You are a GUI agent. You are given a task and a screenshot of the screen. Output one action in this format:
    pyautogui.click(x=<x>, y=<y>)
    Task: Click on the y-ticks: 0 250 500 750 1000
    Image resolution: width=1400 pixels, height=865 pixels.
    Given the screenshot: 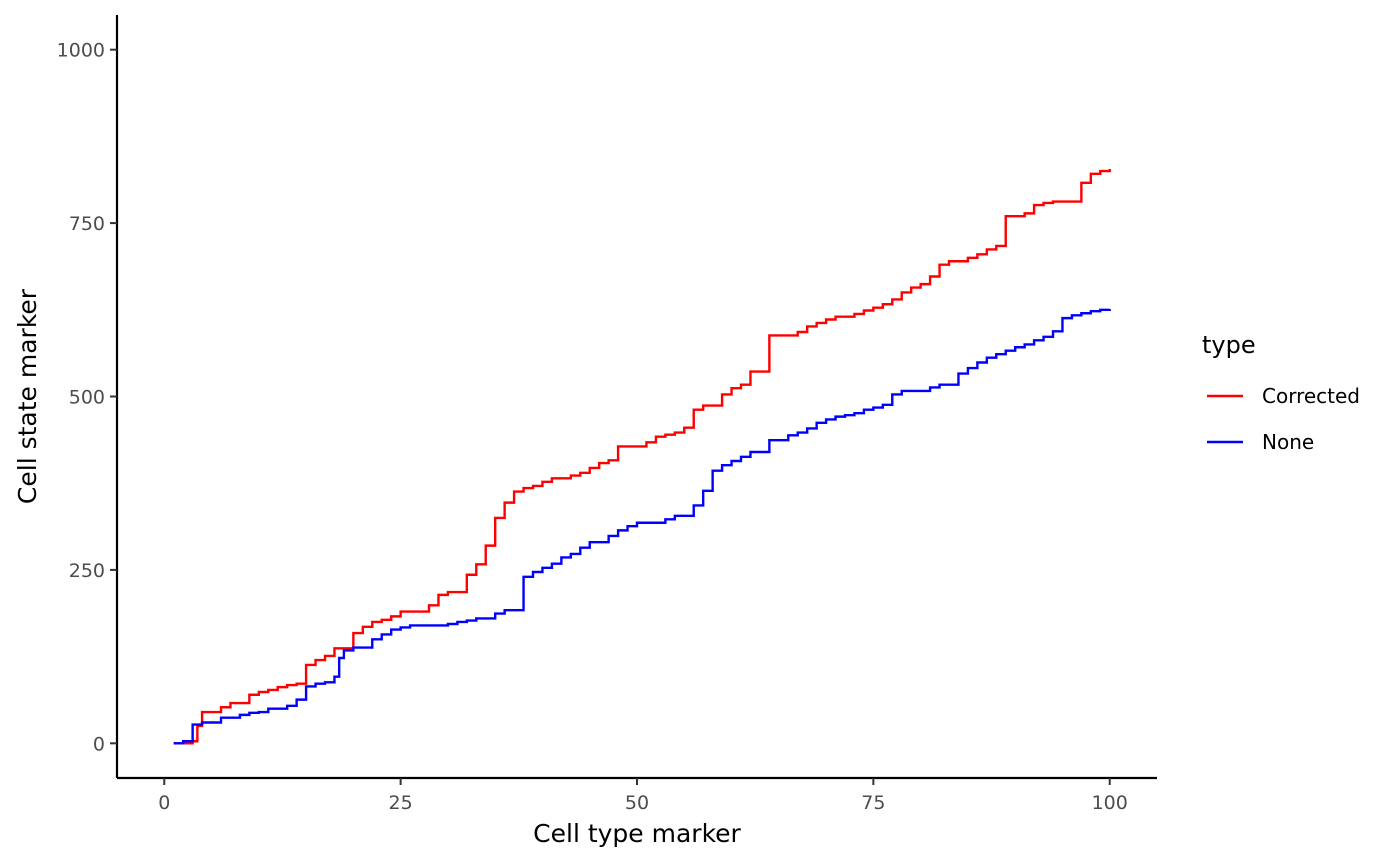 What is the action you would take?
    pyautogui.click(x=87, y=397)
    